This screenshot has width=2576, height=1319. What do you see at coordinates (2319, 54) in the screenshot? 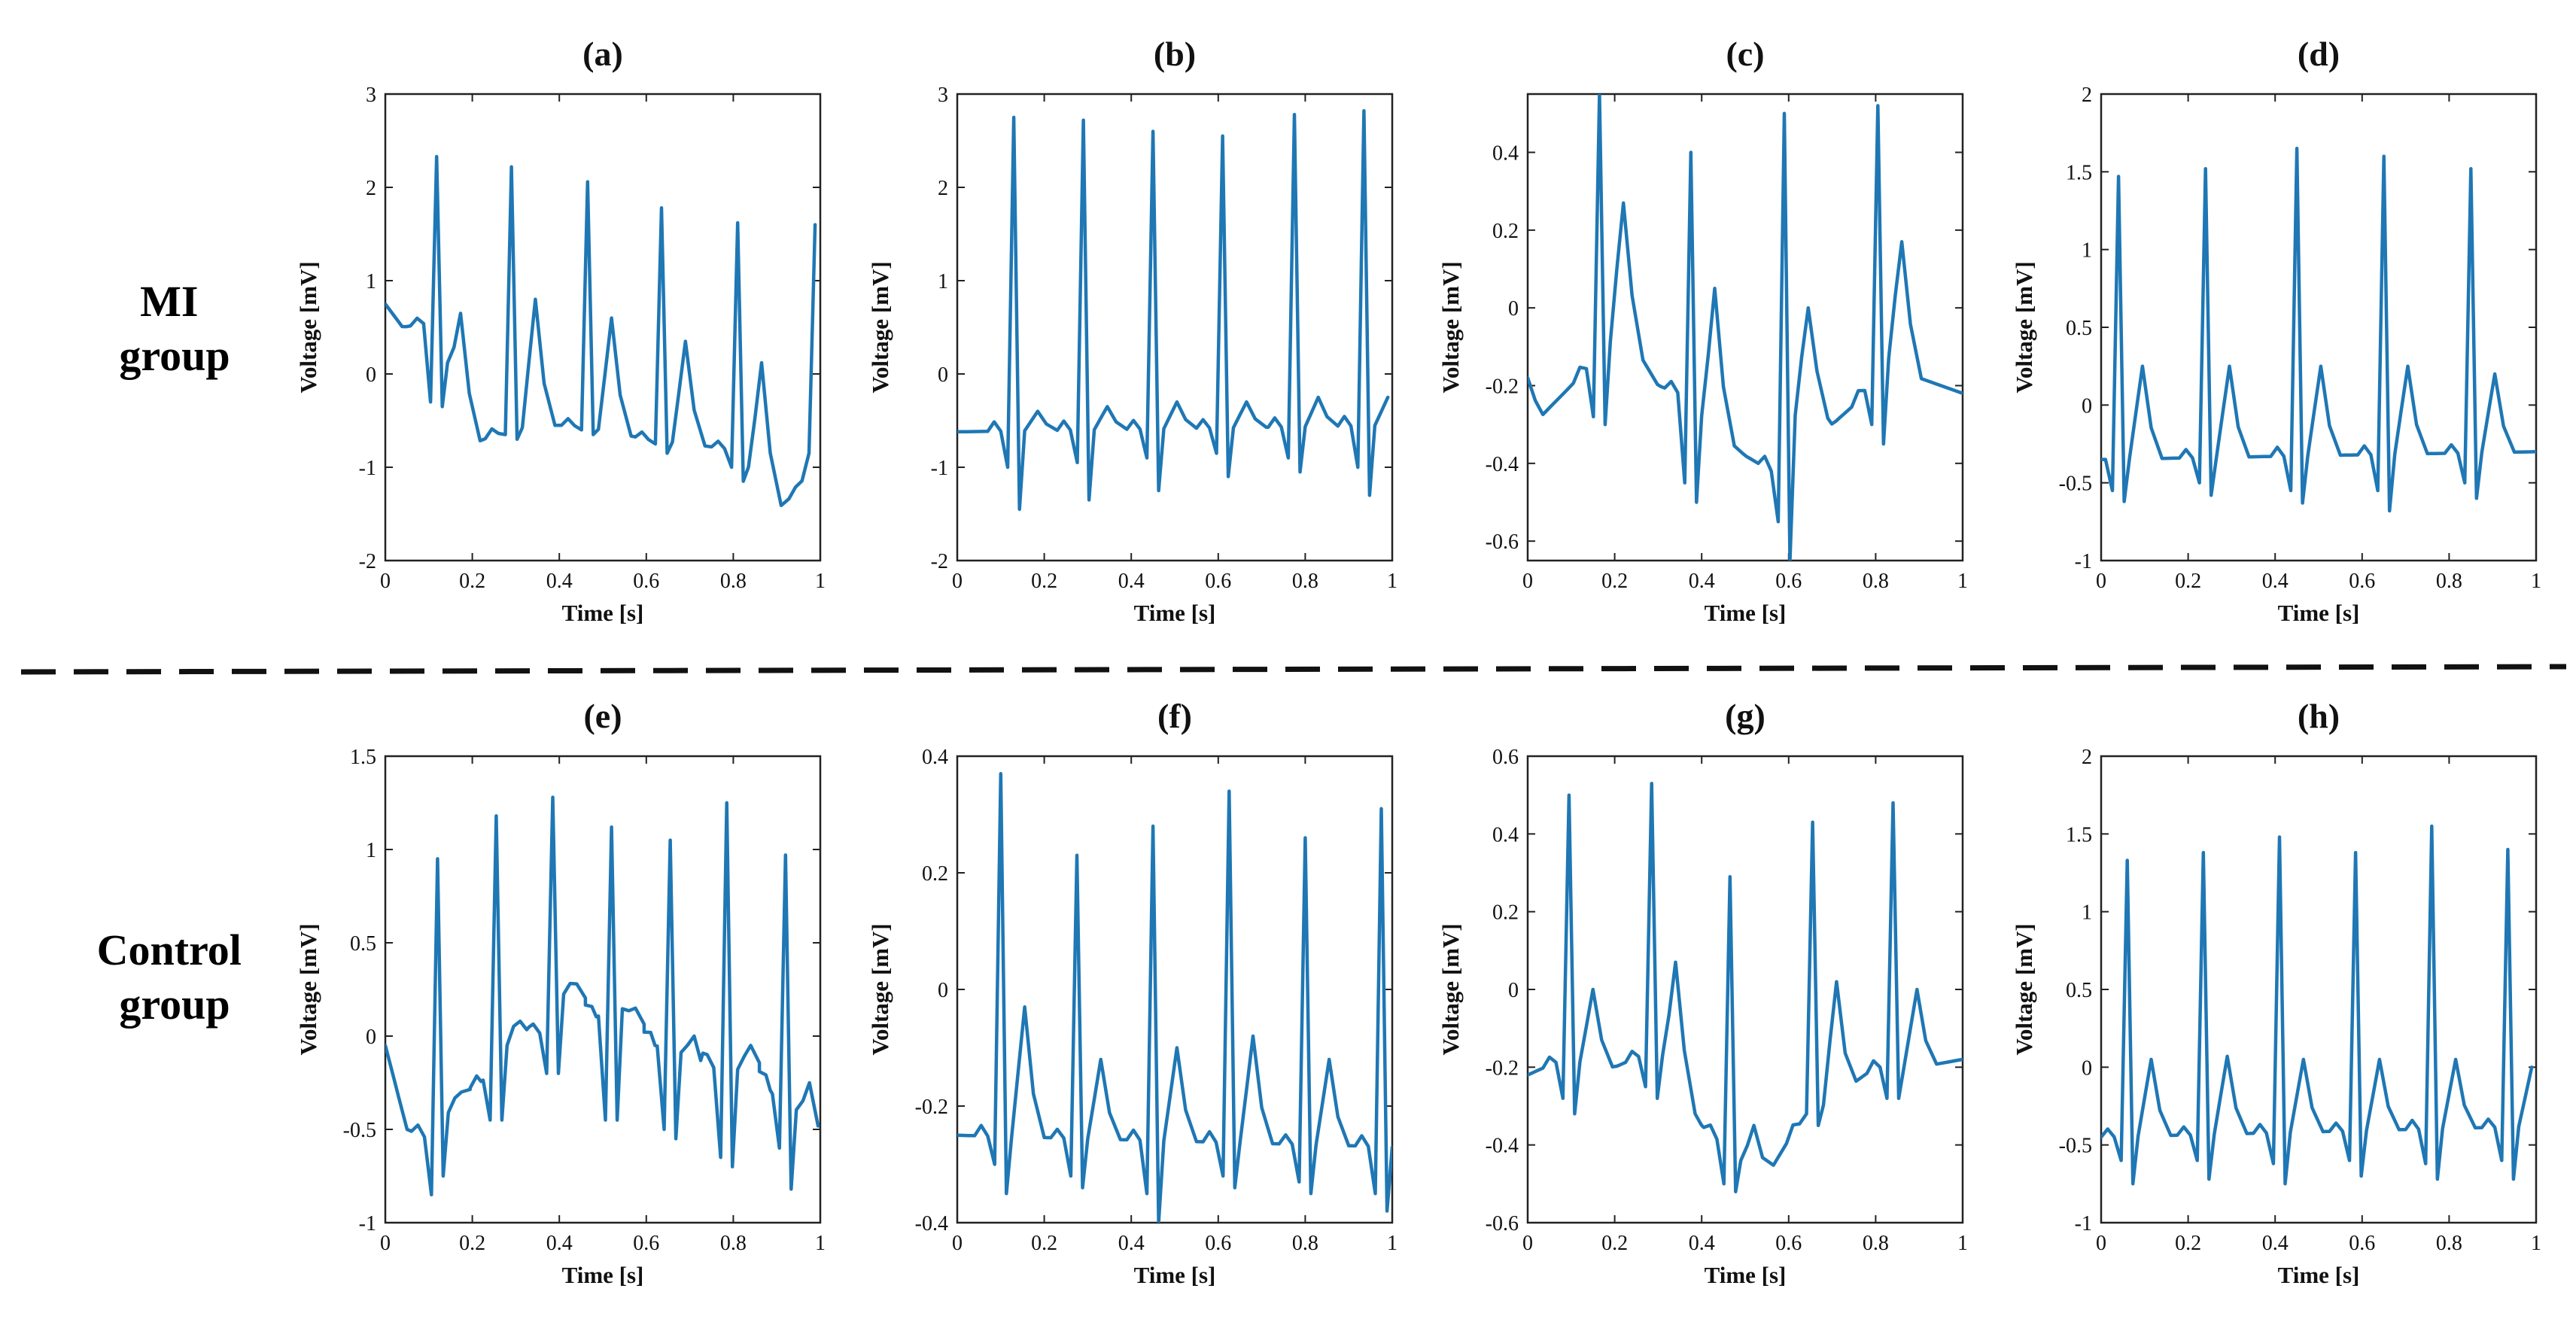
I see `chart-title: (d)` at bounding box center [2319, 54].